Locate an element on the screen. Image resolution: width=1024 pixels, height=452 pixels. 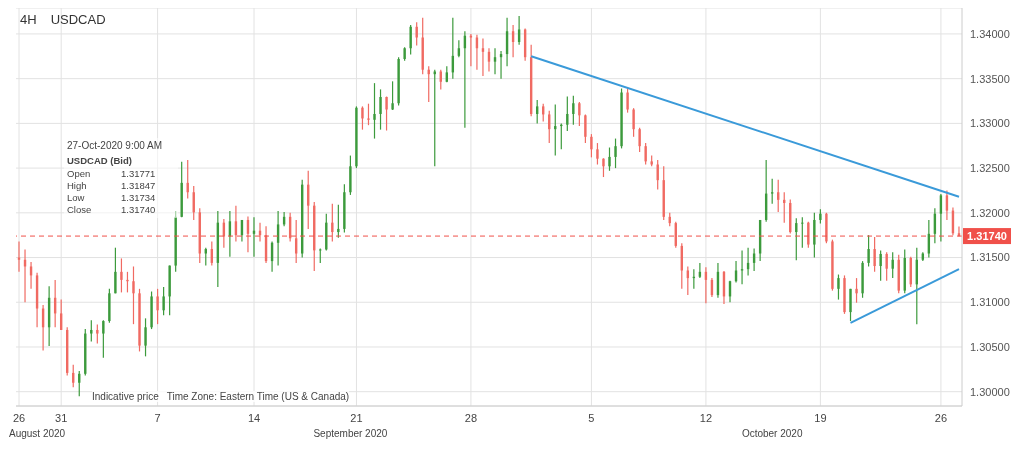
chart-subtitle: USDCAD is located at coordinates (78, 19).